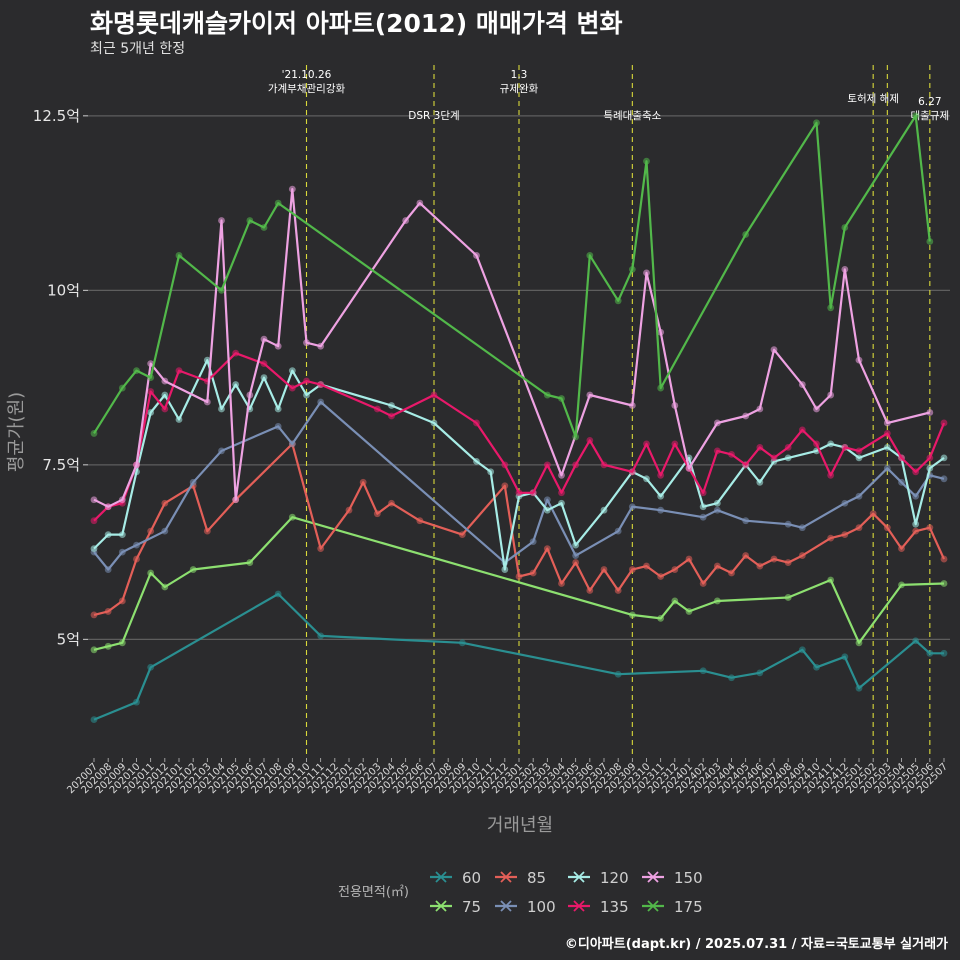 This screenshot has width=960, height=960. Describe the element at coordinates (471, 878) in the screenshot. I see `legend-label: 60` at that location.